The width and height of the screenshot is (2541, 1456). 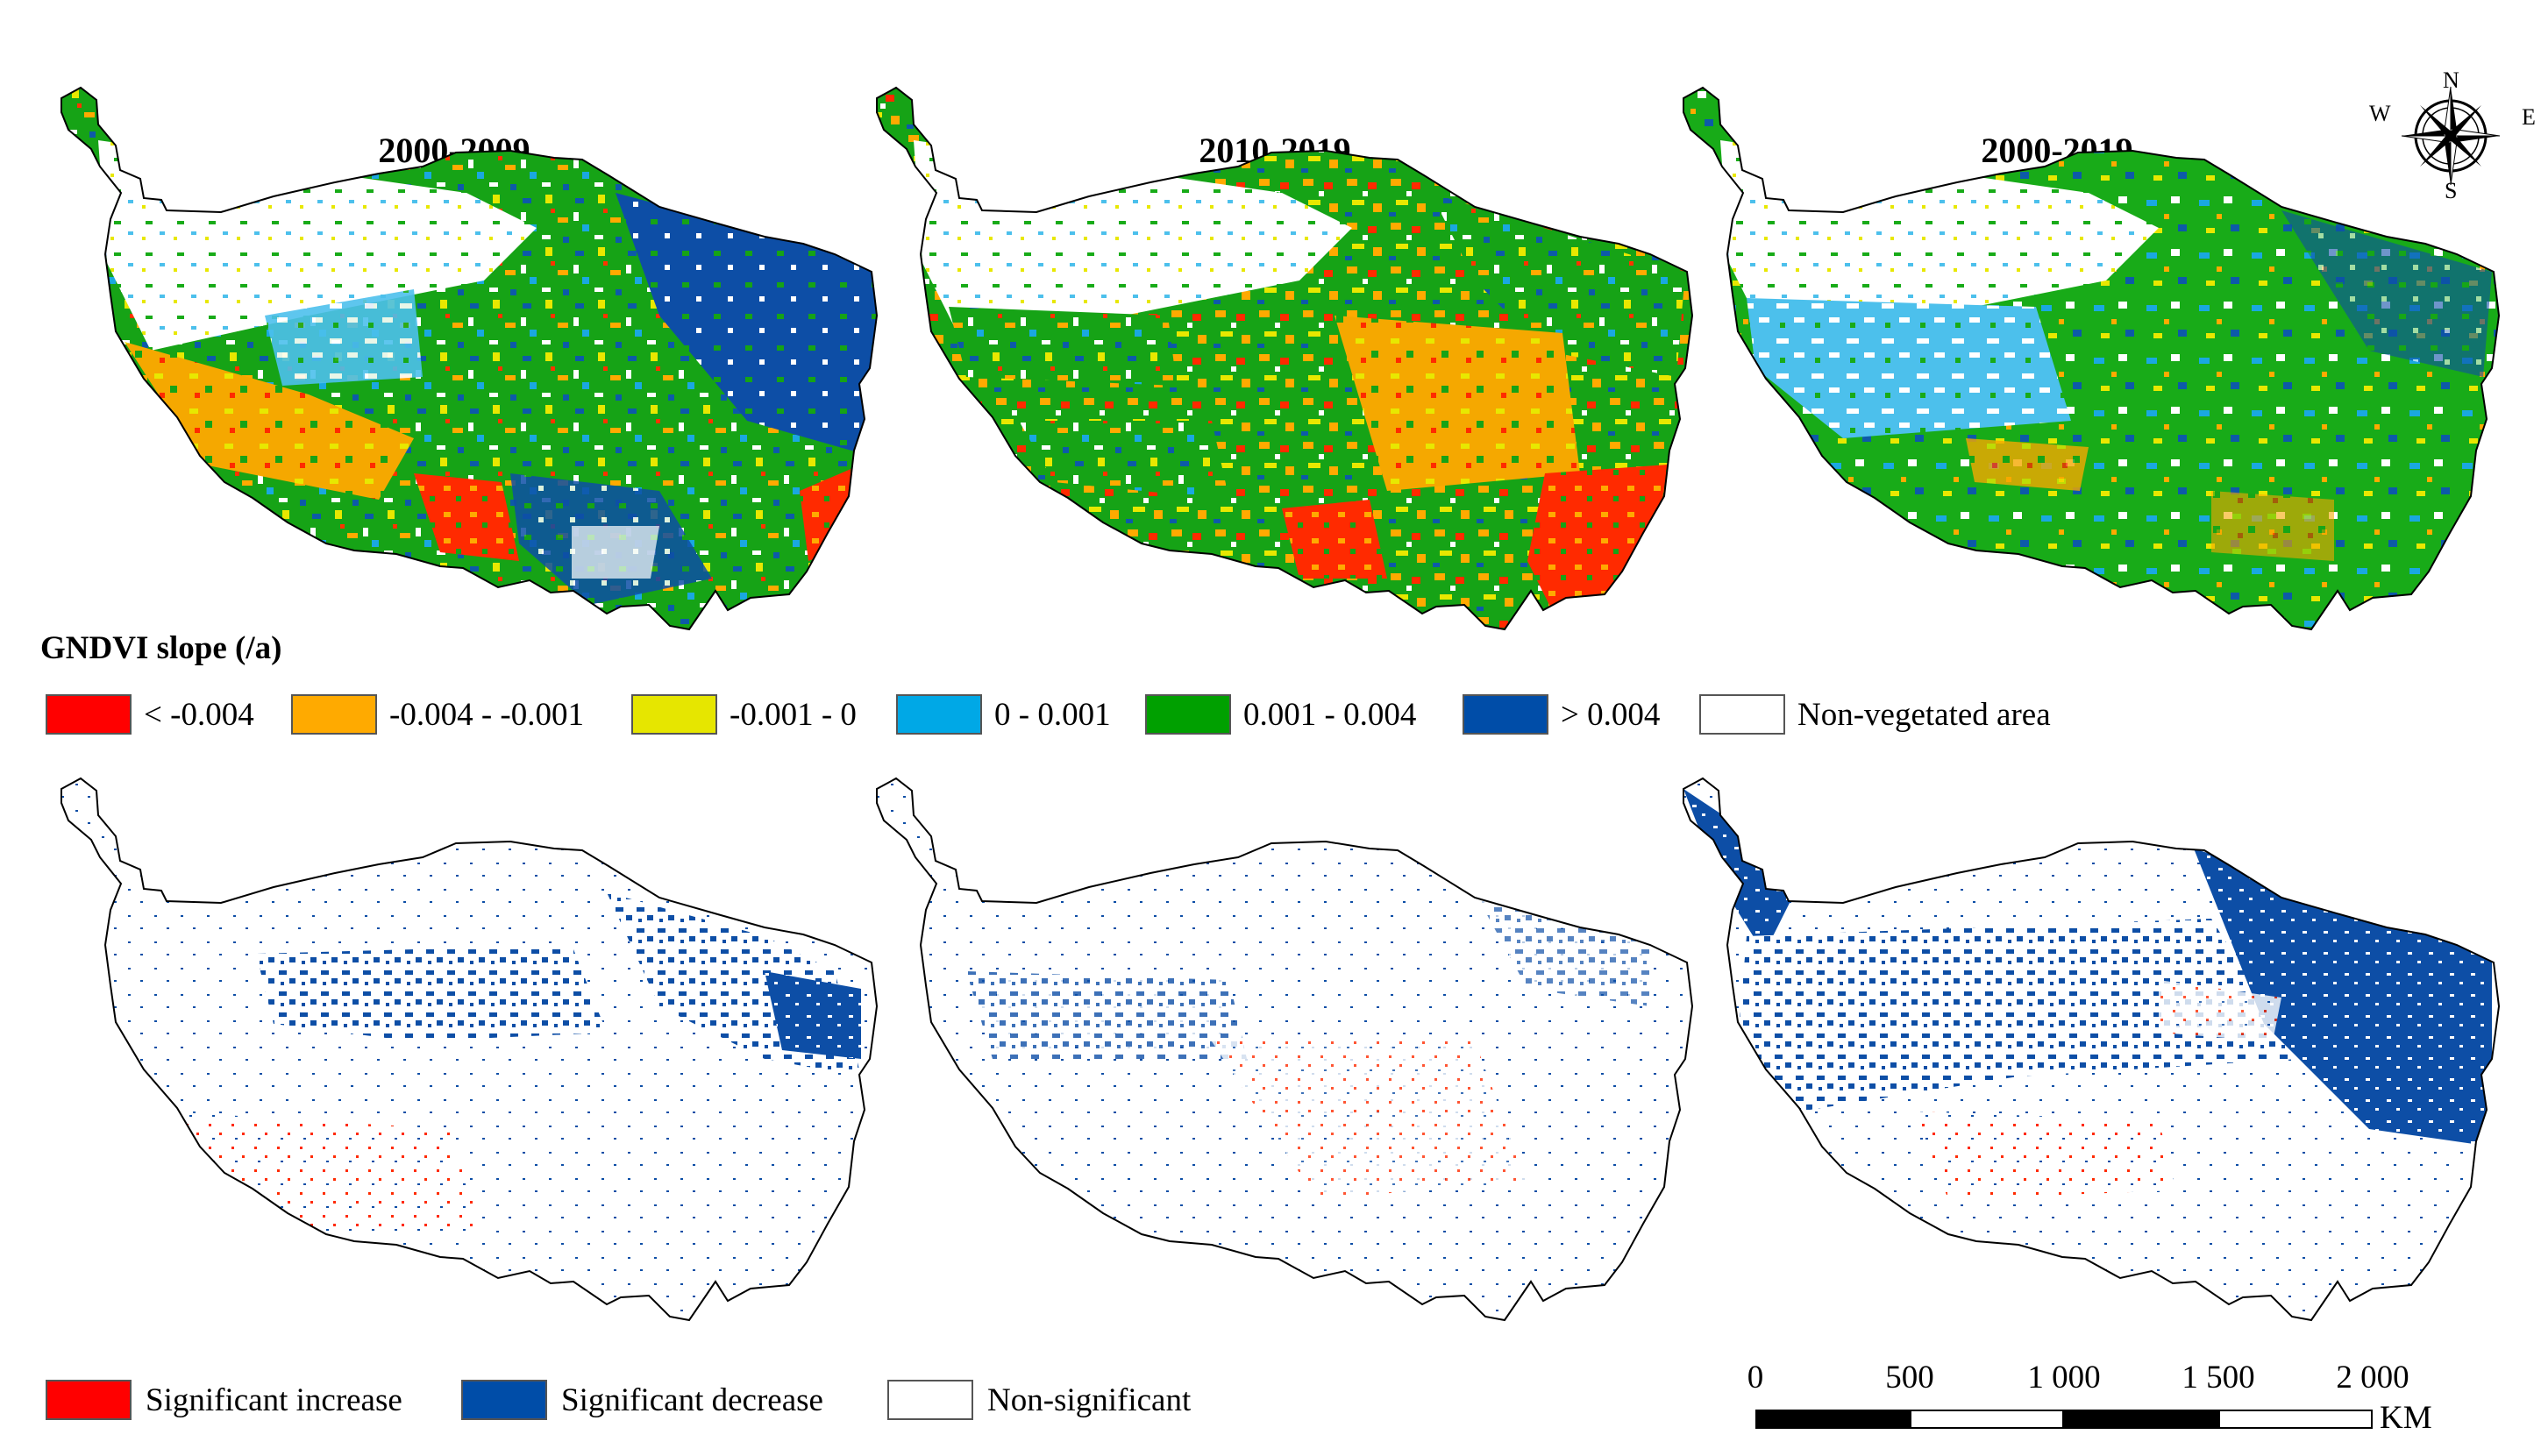 I want to click on slope-legend-item: 0 - 0.001, so click(x=1003, y=714).